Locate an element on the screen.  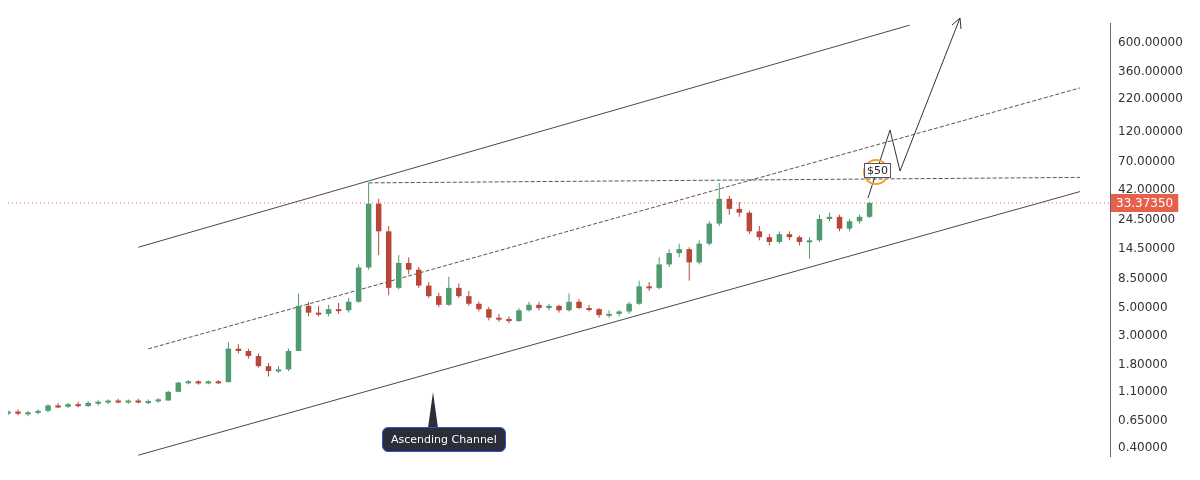
y-tick-label: 600.00000 is located at coordinates (1150, 42).